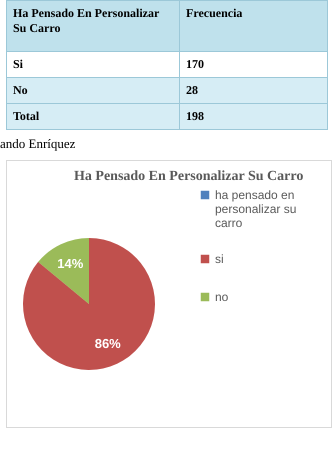  I want to click on text: Si, so click(93, 65).